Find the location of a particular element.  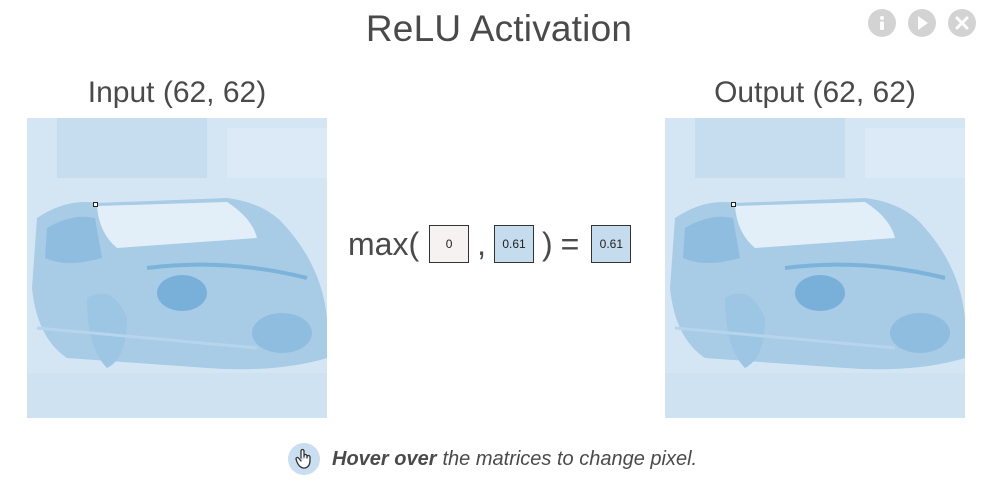

hover-hint: Hover over the matrices to change pixel. is located at coordinates (492, 459).